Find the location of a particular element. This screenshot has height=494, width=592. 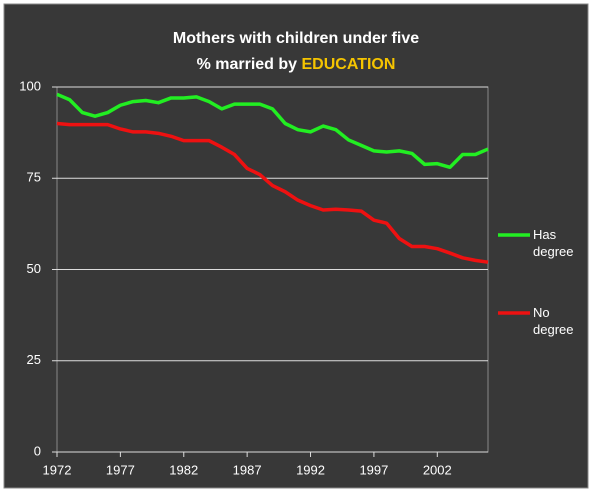

x-tick-label: 1987 is located at coordinates (247, 469).